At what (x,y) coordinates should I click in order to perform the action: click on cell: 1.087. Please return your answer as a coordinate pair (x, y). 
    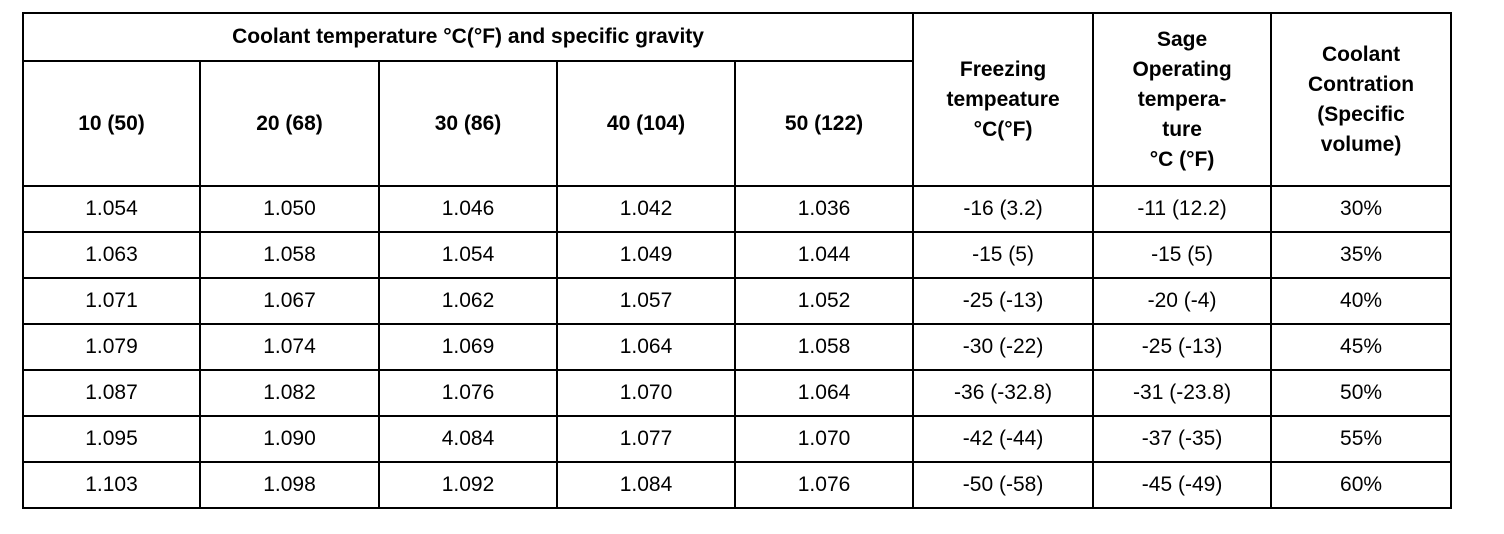
    Looking at the image, I should click on (111, 393).